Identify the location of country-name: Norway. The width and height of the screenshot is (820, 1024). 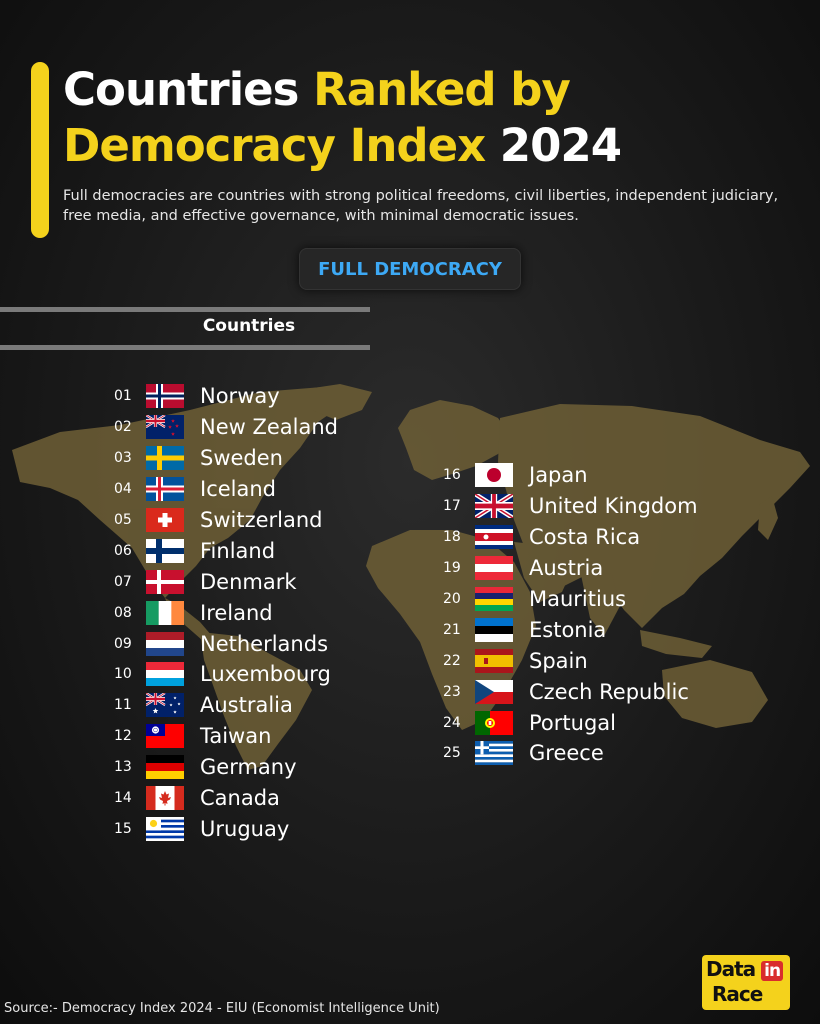
(240, 396).